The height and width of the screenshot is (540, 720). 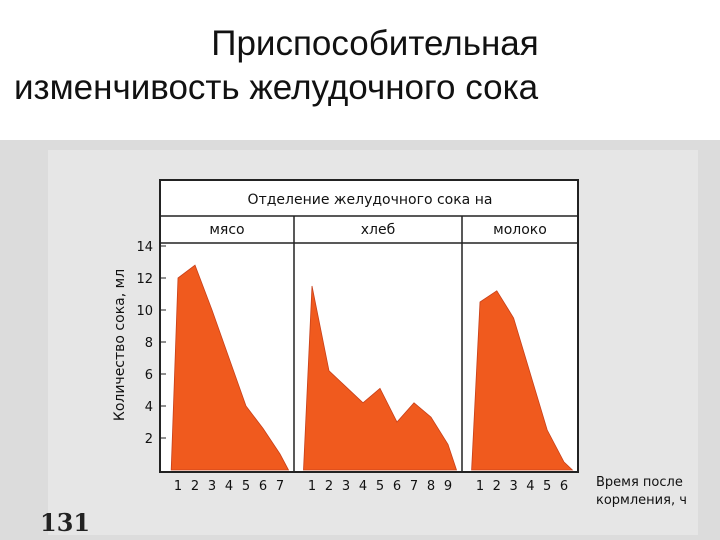 What do you see at coordinates (149, 375) in the screenshot?
I see `y-tick-label: 6` at bounding box center [149, 375].